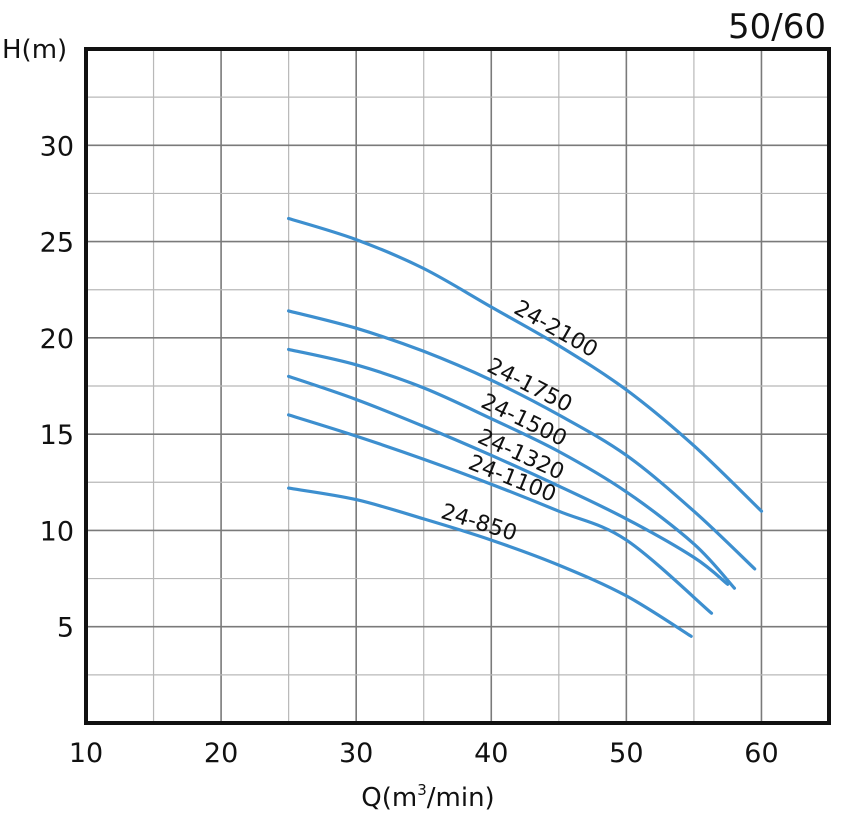 The image size is (843, 821). Describe the element at coordinates (389, 798) in the screenshot. I see `x-axis-label-prefix: Q(m` at that location.